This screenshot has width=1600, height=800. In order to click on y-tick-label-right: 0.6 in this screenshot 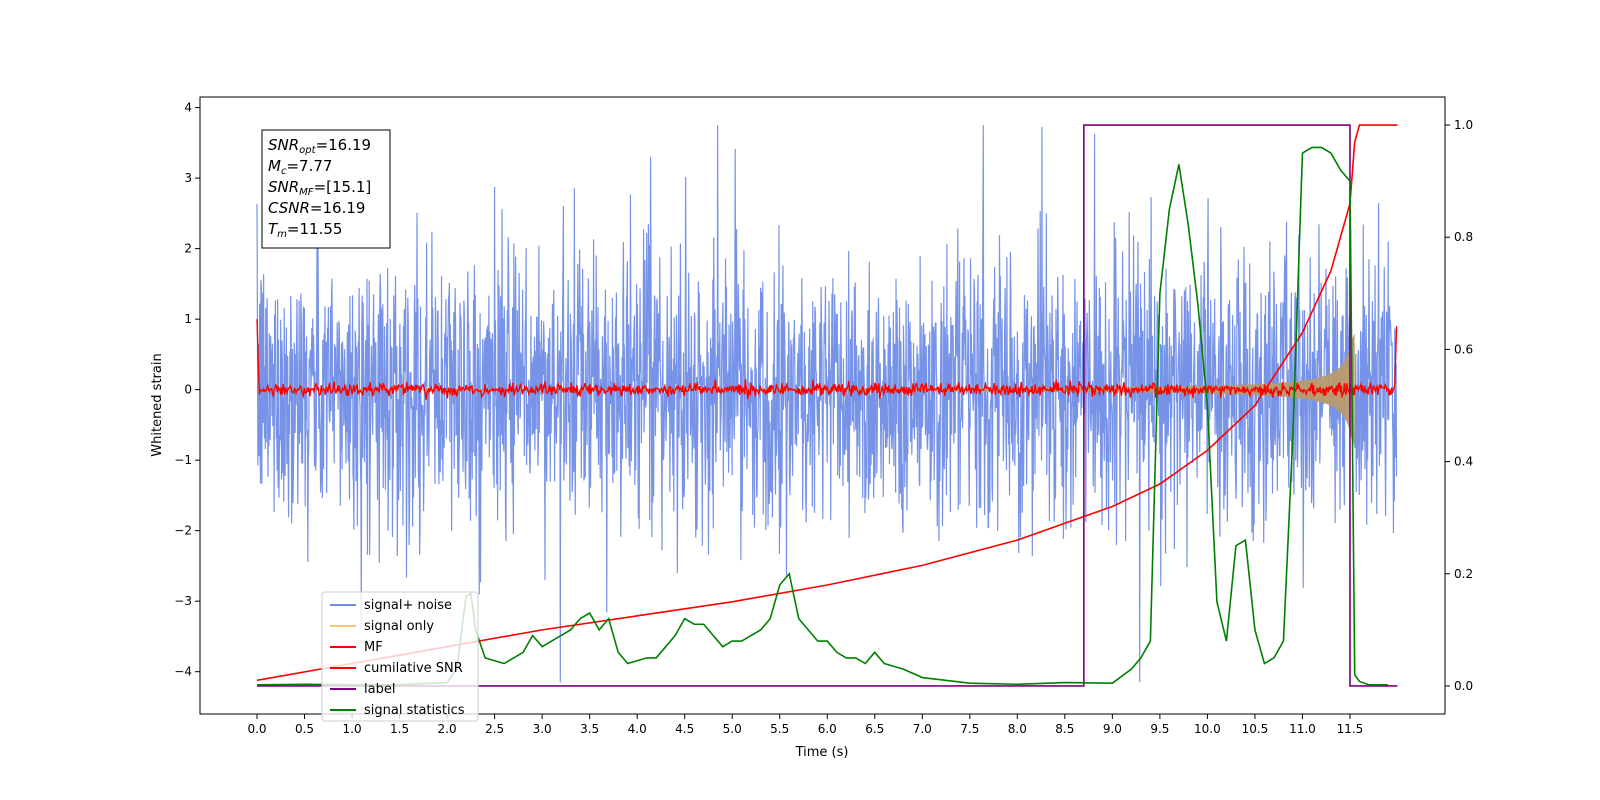, I will do `click(1463, 349)`.